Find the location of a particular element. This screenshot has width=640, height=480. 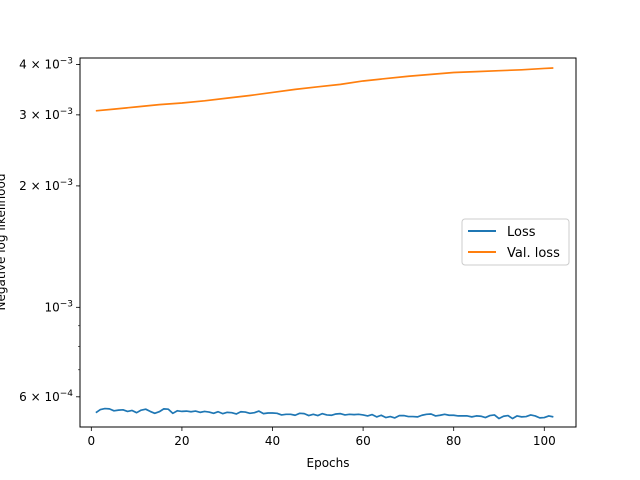

legend-label-val-loss: Val. loss is located at coordinates (533, 253).